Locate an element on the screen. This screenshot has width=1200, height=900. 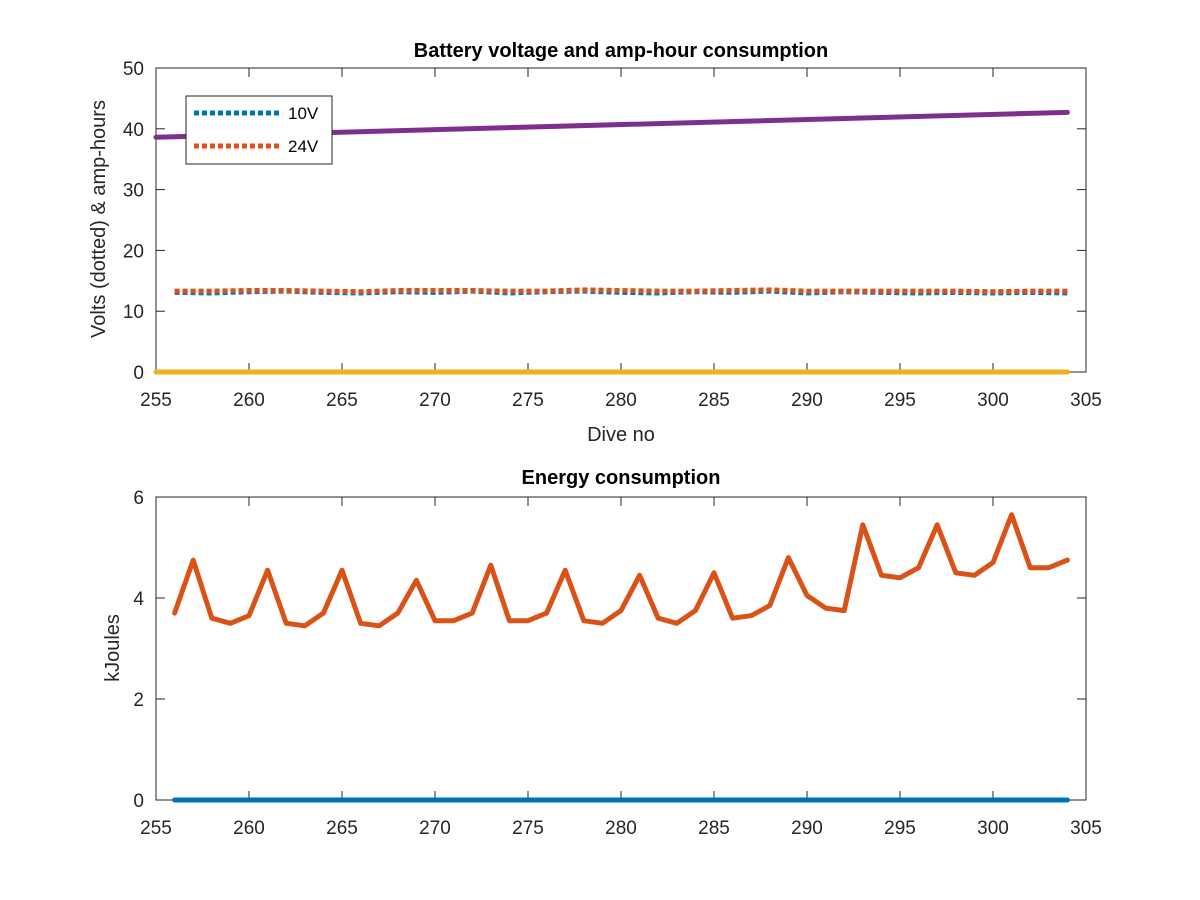
chart-title: Energy consumption is located at coordinates (621, 478).